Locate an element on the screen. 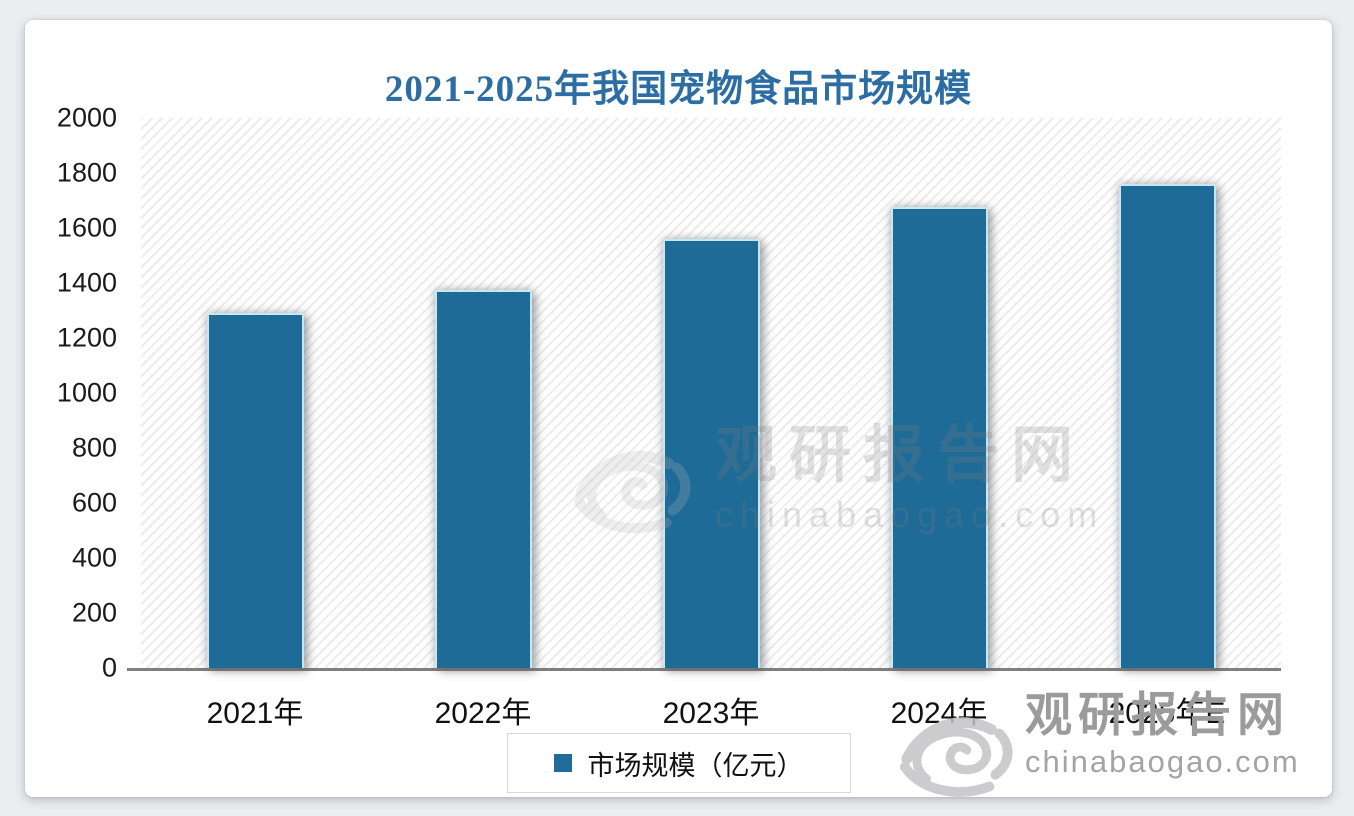 The image size is (1354, 816). legend: 市场规模（亿元） is located at coordinates (678, 763).